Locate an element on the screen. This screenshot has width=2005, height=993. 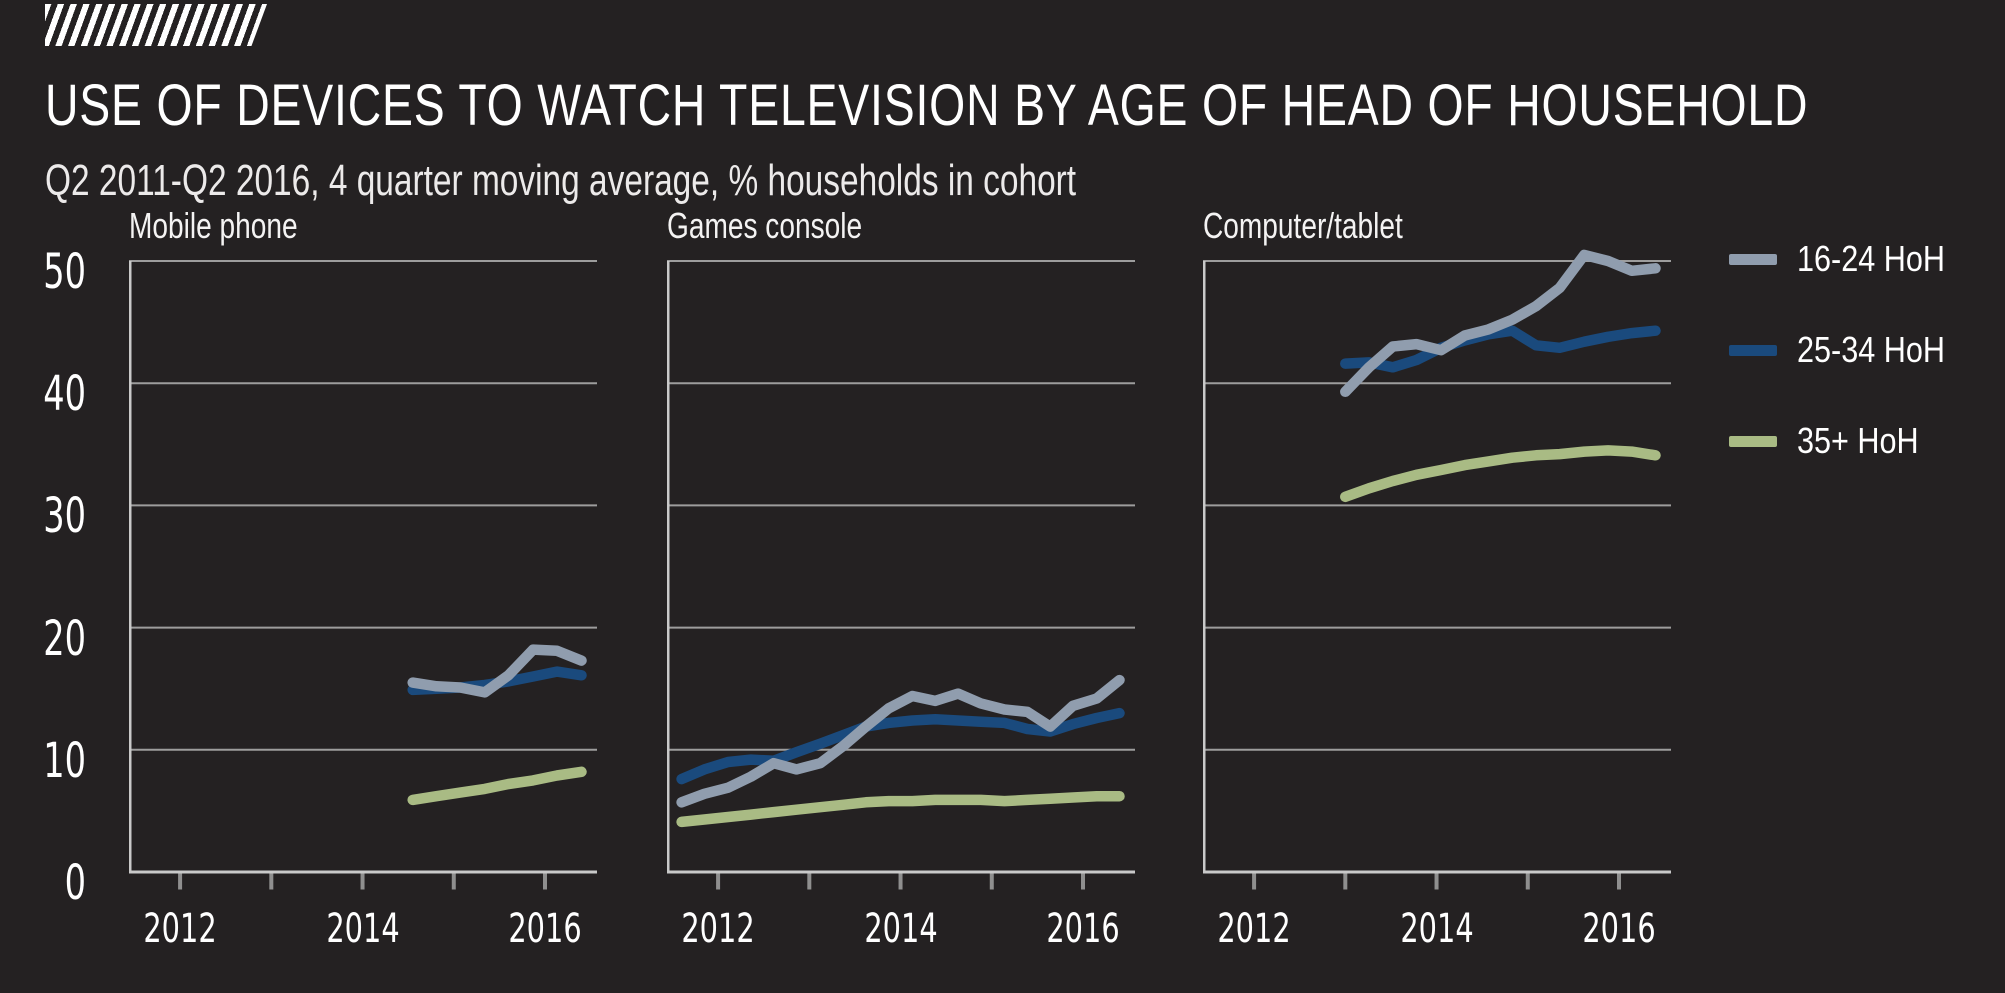
panel-title-computer-tablet: Computer/tablet is located at coordinates (1303, 225).